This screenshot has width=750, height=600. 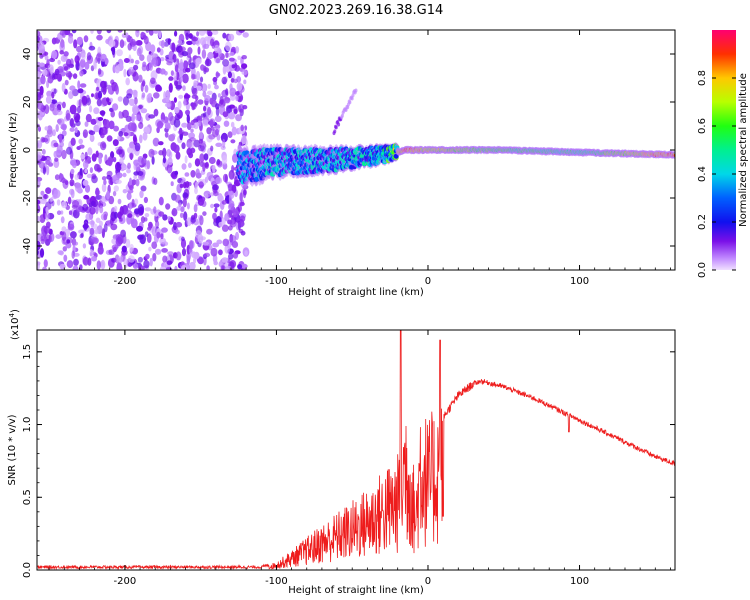 What do you see at coordinates (579, 281) in the screenshot?
I see `x-tick-label: 100` at bounding box center [579, 281].